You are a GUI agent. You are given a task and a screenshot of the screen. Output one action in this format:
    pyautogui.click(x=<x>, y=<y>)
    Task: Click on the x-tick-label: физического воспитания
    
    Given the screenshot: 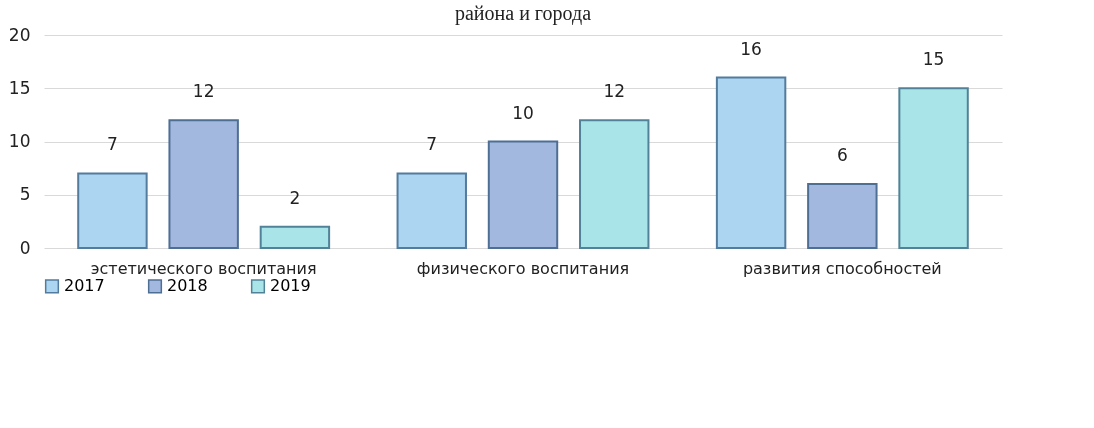 What is the action you would take?
    pyautogui.click(x=523, y=268)
    